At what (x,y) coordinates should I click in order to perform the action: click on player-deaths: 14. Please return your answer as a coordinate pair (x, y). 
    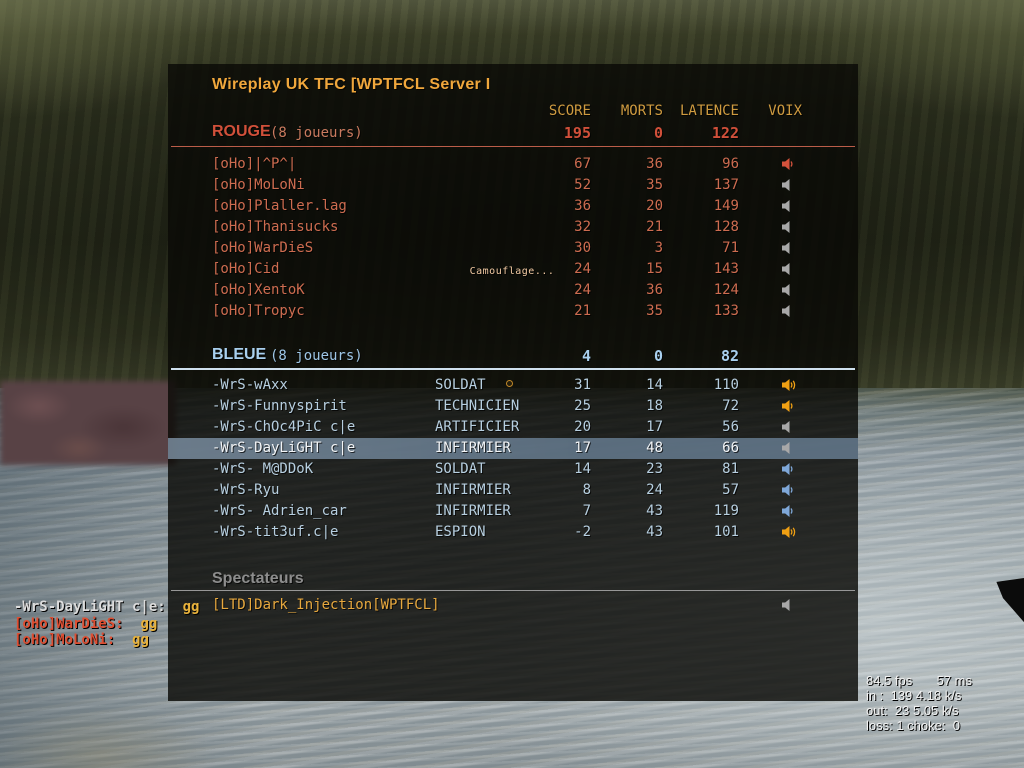
    Looking at the image, I should click on (654, 385).